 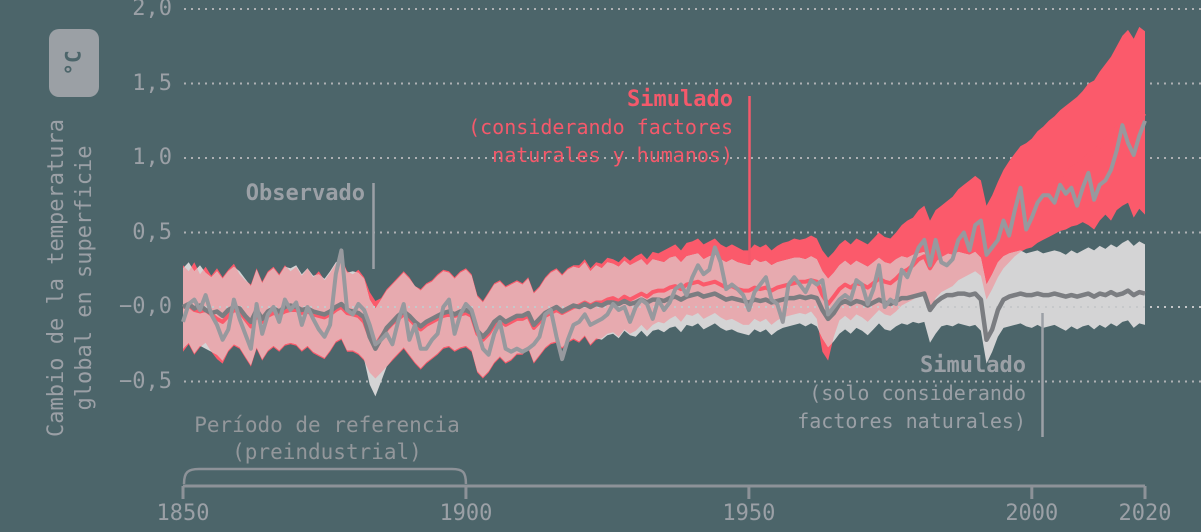 What do you see at coordinates (145, 381) in the screenshot?
I see `y-tick-label: −0,5` at bounding box center [145, 381].